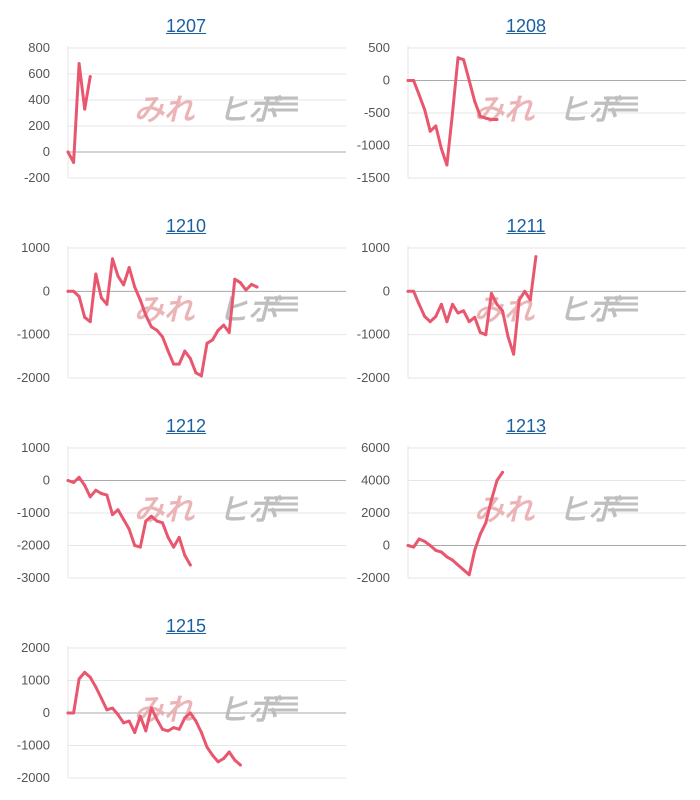 This screenshot has width=700, height=800. I want to click on chart-panel-1207: 1207 -200 0 200 400 600 800 みれ ヒボ, so click(186, 95).